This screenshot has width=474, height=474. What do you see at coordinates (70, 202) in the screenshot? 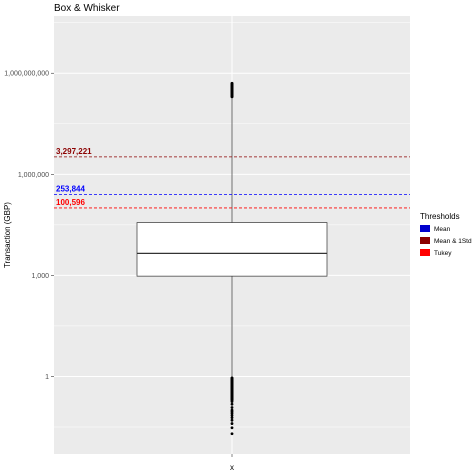
I see `threshold-label: 100,596` at bounding box center [70, 202].